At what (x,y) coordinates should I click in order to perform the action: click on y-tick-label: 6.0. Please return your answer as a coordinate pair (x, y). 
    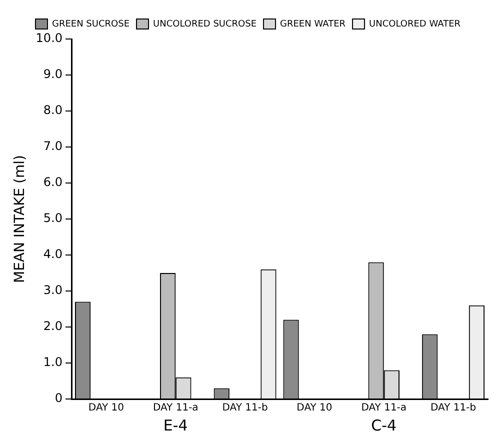
    Looking at the image, I should click on (53, 182).